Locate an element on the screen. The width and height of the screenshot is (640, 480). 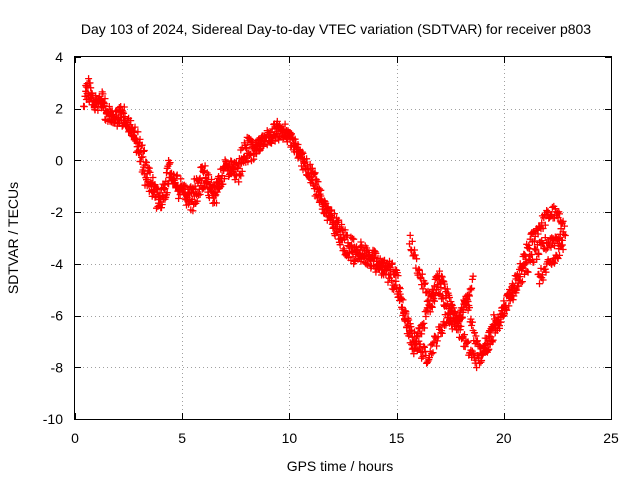
y-tick-label: -8 is located at coordinates (57, 367).